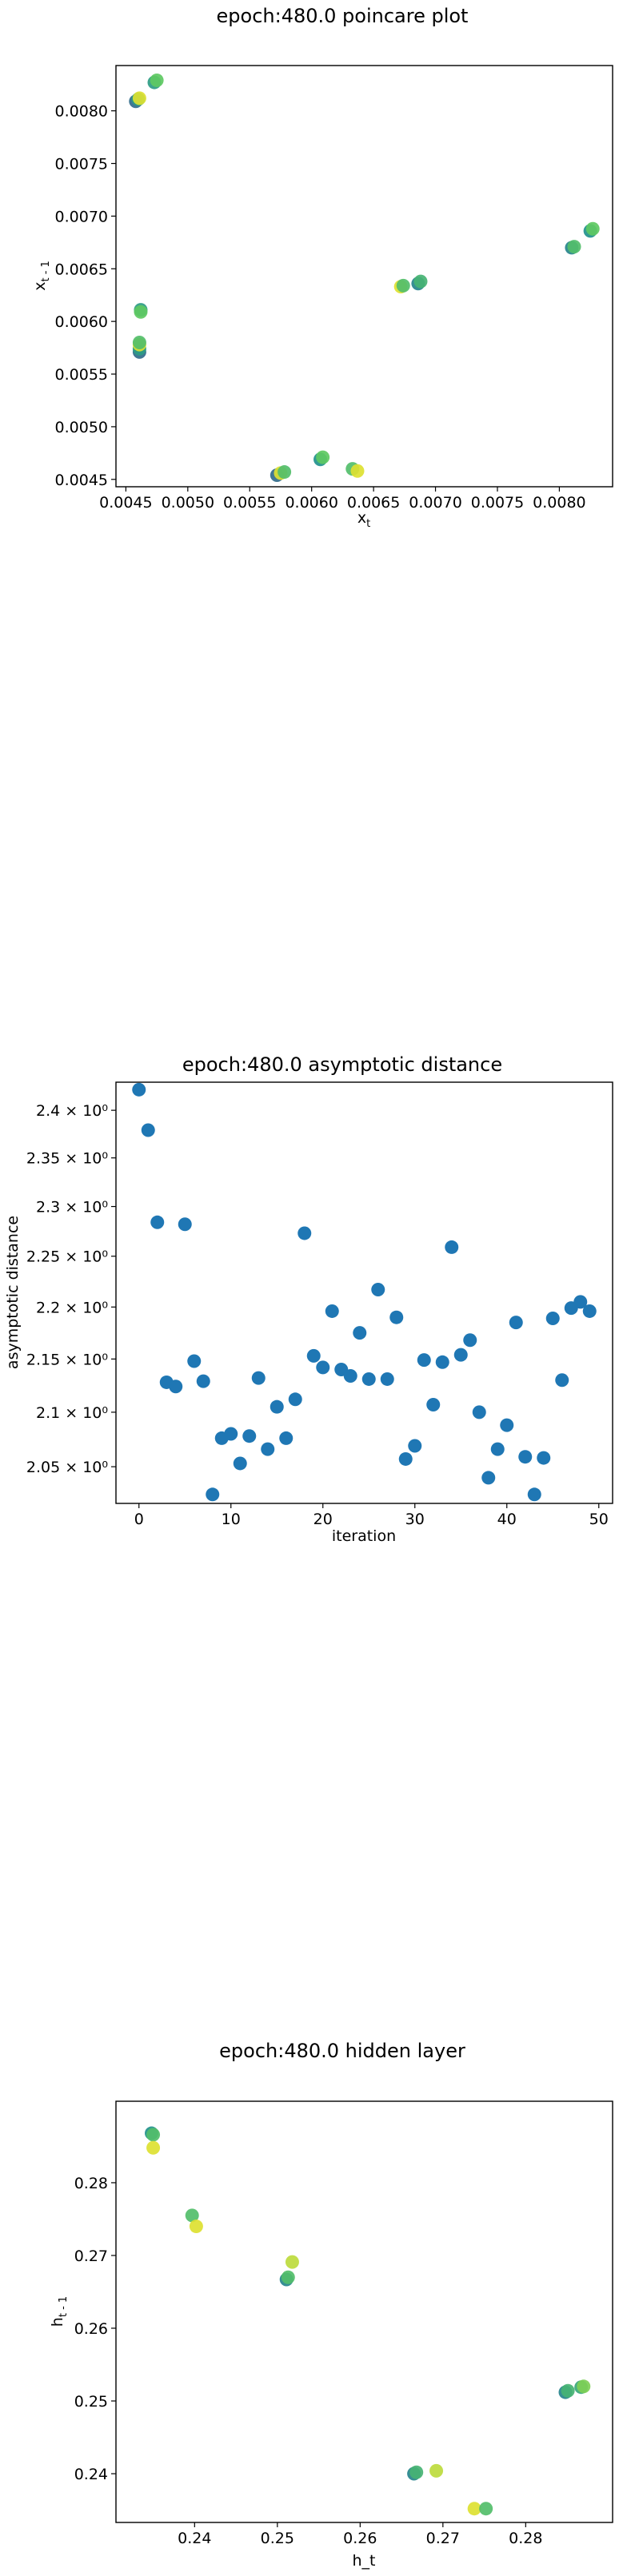 This screenshot has height=2576, width=619. What do you see at coordinates (343, 16) in the screenshot?
I see `chart-title: epoch:480.0 poincare plot` at bounding box center [343, 16].